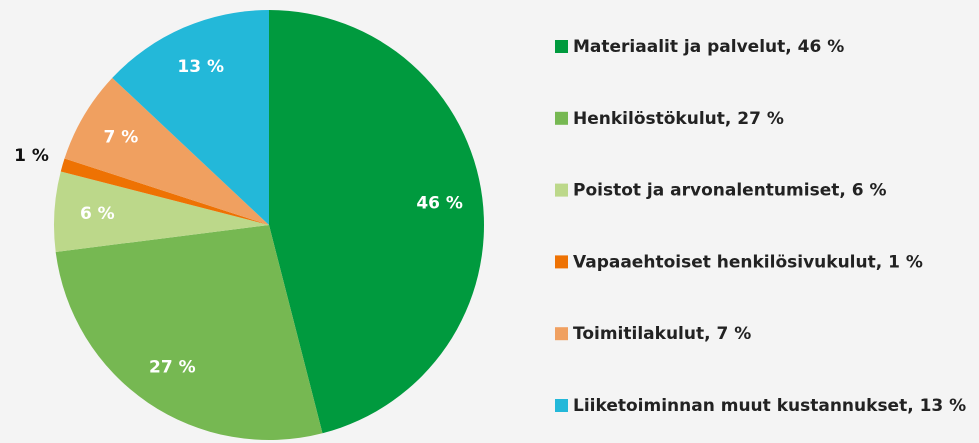 The height and width of the screenshot is (443, 979). I want to click on legend-label: Toimitilakulut, 7 %, so click(662, 334).